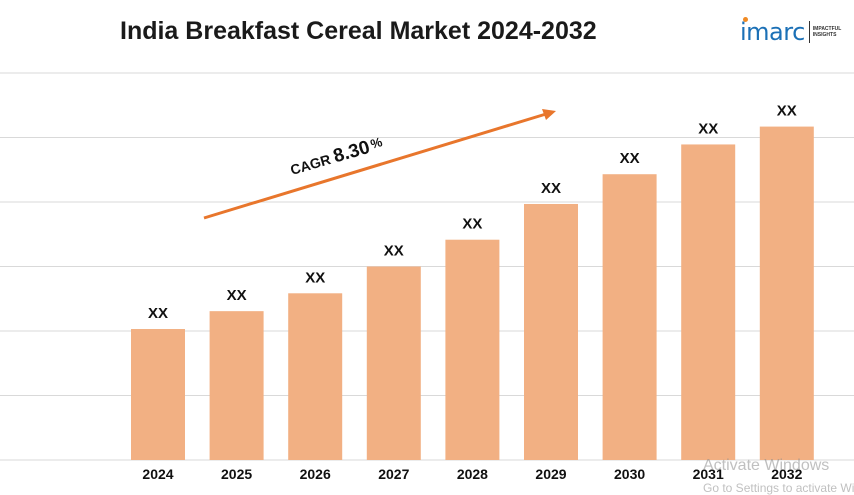 Image resolution: width=854 pixels, height=495 pixels. Describe the element at coordinates (708, 474) in the screenshot. I see `x-tick-label: 2031` at that location.